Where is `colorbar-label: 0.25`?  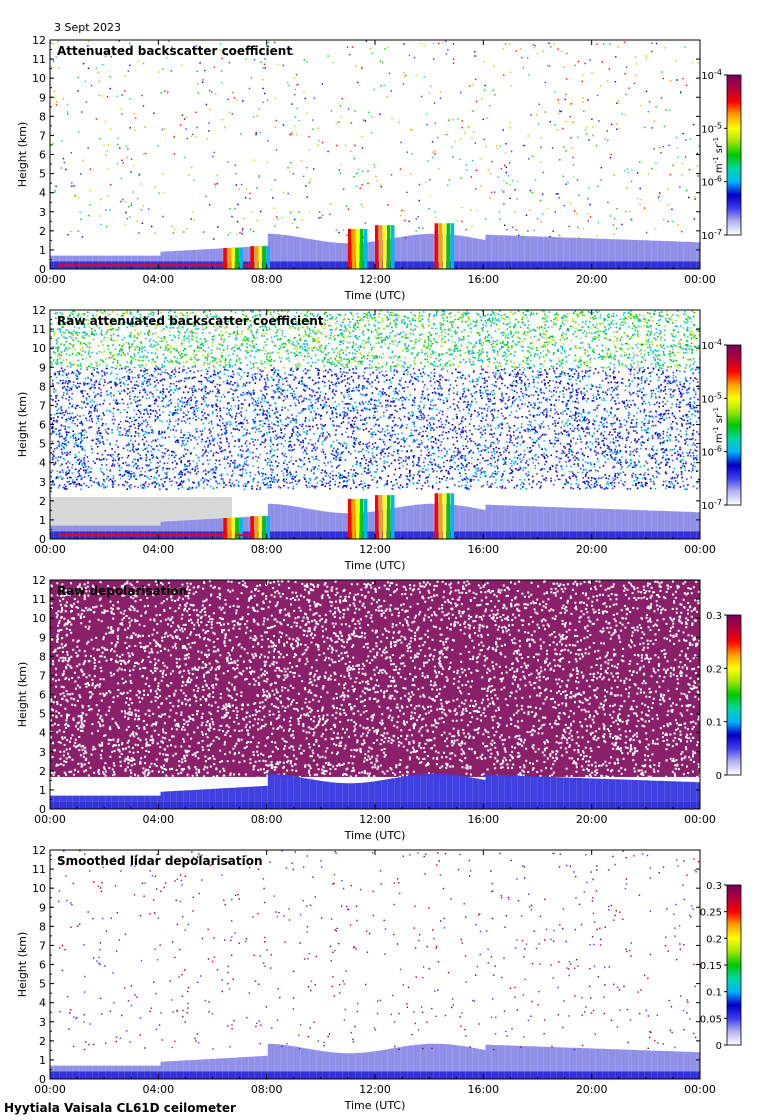 colorbar-label: 0.25 is located at coordinates (711, 913).